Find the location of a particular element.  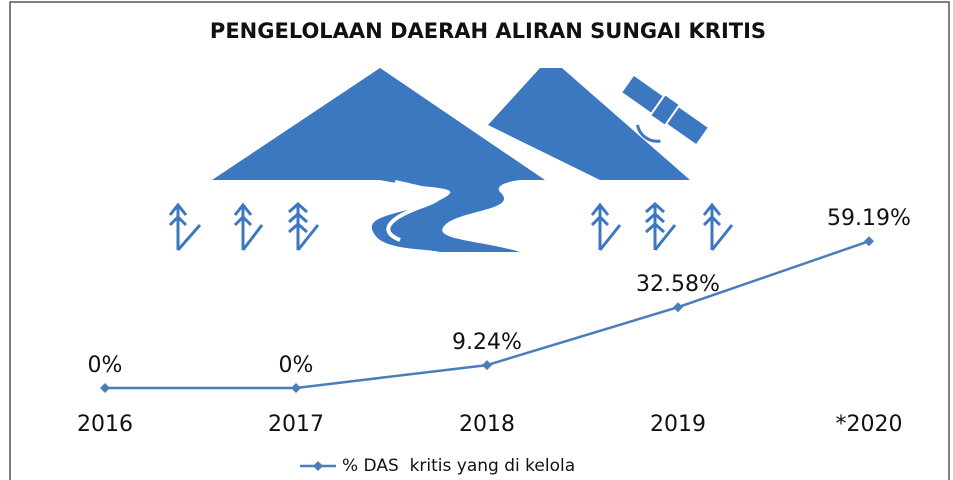

satellite is located at coordinates (665, 110).